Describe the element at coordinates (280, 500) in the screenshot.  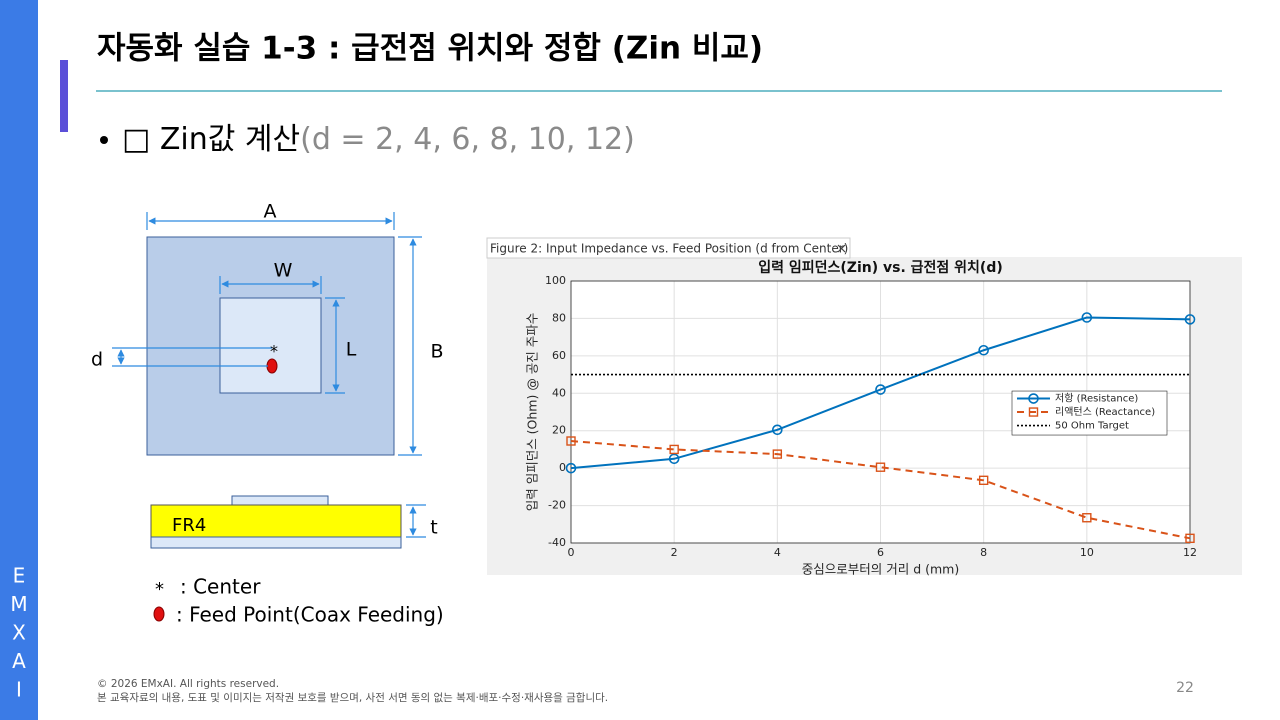
I see `patch-side` at that location.